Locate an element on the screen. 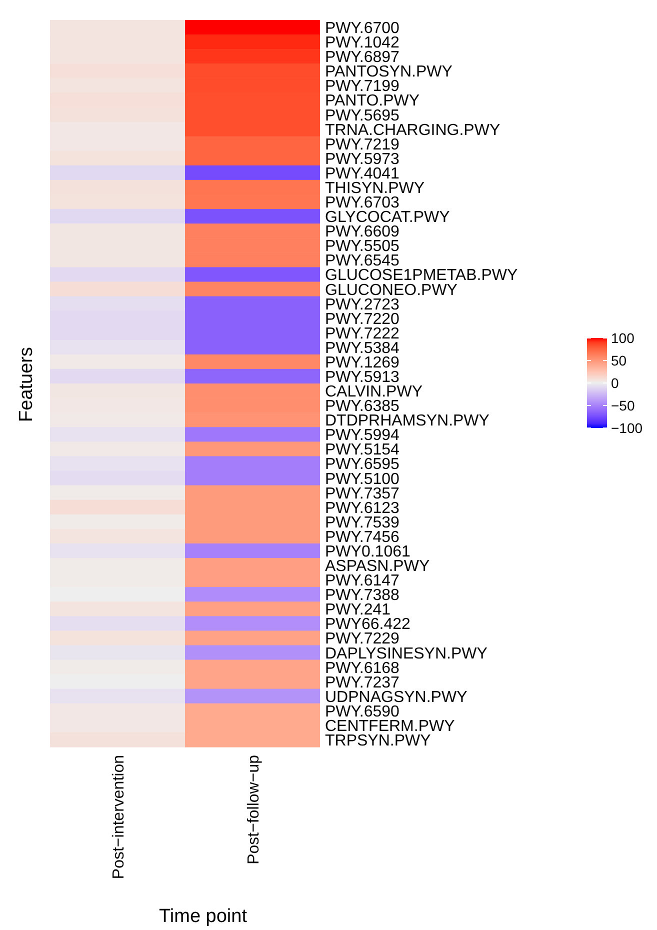 The width and height of the screenshot is (657, 930). x-tick-label: Post−intervention is located at coordinates (119, 817).